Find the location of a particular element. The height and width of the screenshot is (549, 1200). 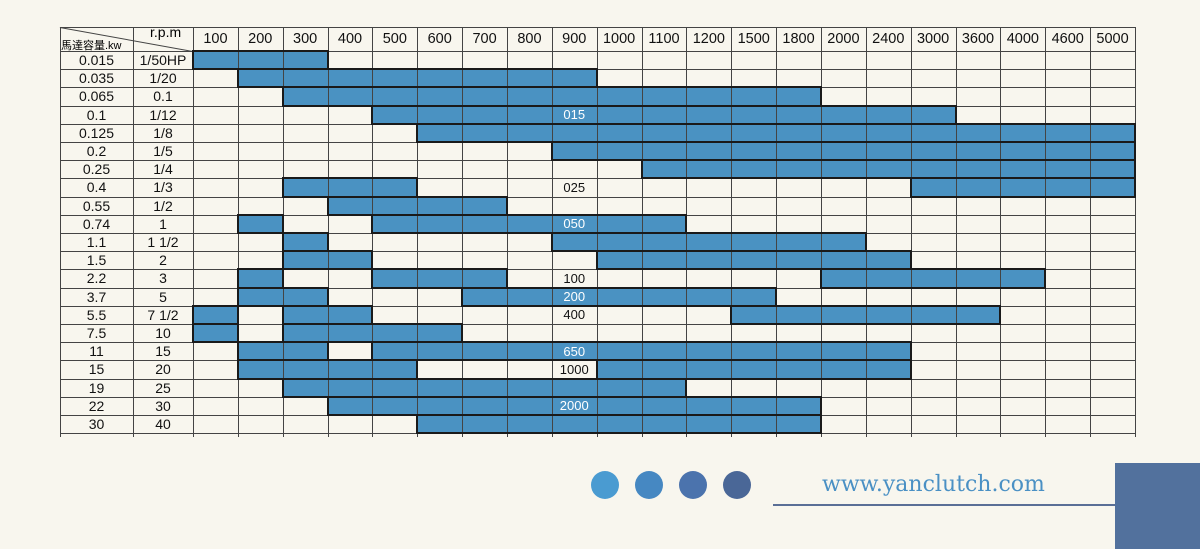

kw-row-label: 0.55 is located at coordinates (96, 205).